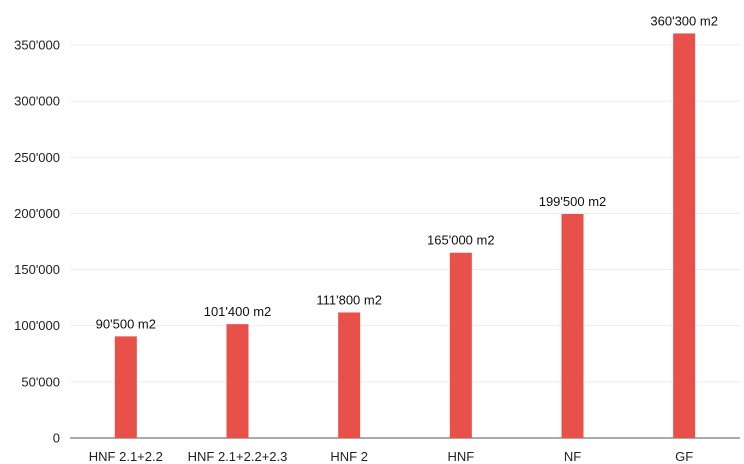 The height and width of the screenshot is (464, 744). What do you see at coordinates (391, 456) in the screenshot?
I see `x-axis-tick-labels: HNF 2.1+2.2 HNF 2.1+2.2+2.3 HNF 2 HNF NF GF` at bounding box center [391, 456].